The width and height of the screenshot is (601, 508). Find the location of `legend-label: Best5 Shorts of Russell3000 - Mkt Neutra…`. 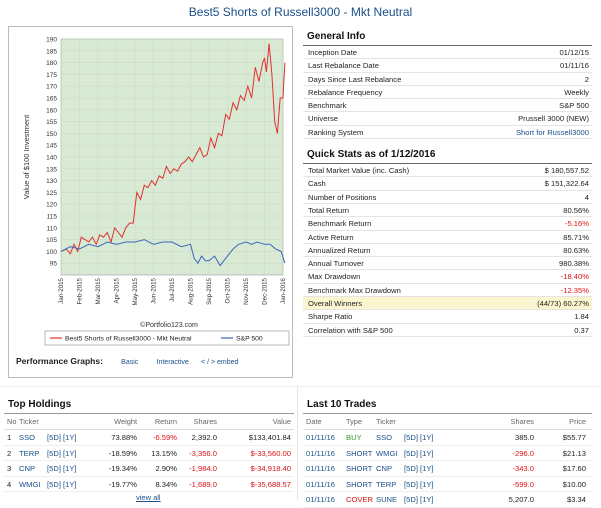

legend-label: Best5 Shorts of Russell3000 - Mkt Neutra… is located at coordinates (128, 339).